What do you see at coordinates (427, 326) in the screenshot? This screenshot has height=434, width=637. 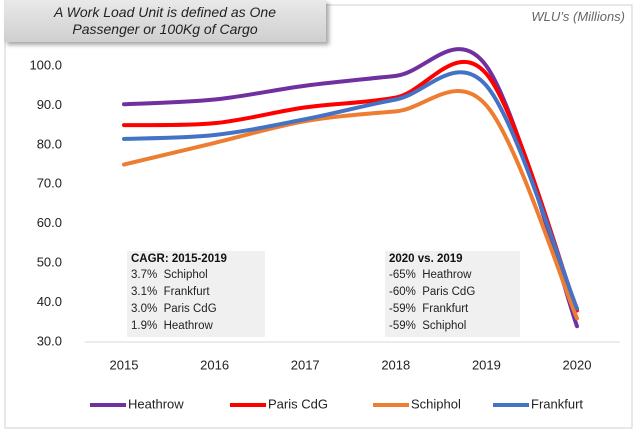 I see `annotation-line: -59% Schiphol` at bounding box center [427, 326].